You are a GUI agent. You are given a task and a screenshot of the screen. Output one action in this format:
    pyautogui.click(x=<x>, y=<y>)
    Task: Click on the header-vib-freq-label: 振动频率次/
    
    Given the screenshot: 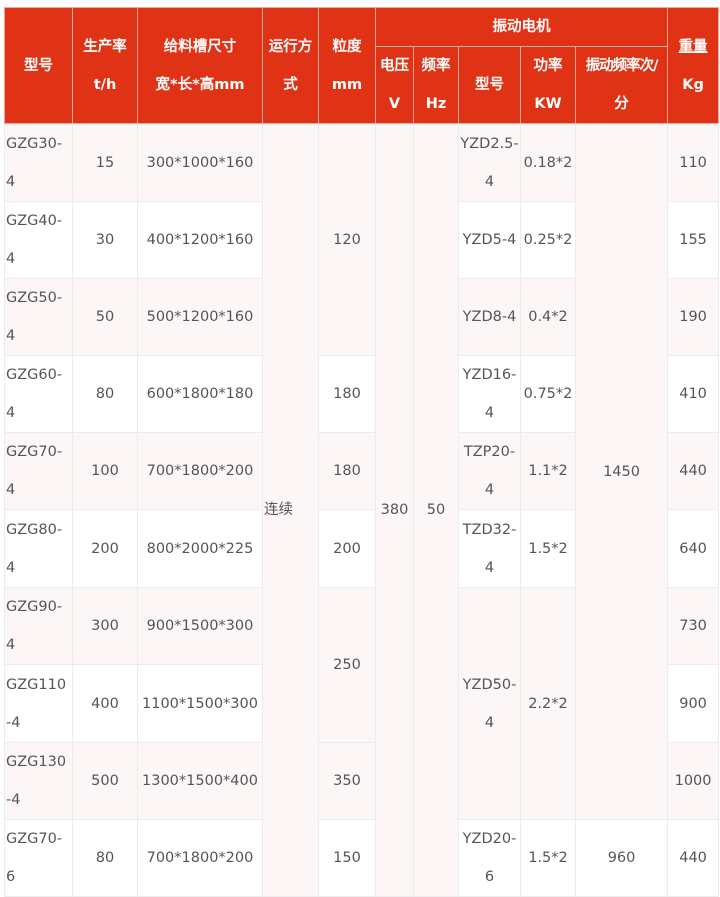 What is the action you would take?
    pyautogui.click(x=622, y=66)
    